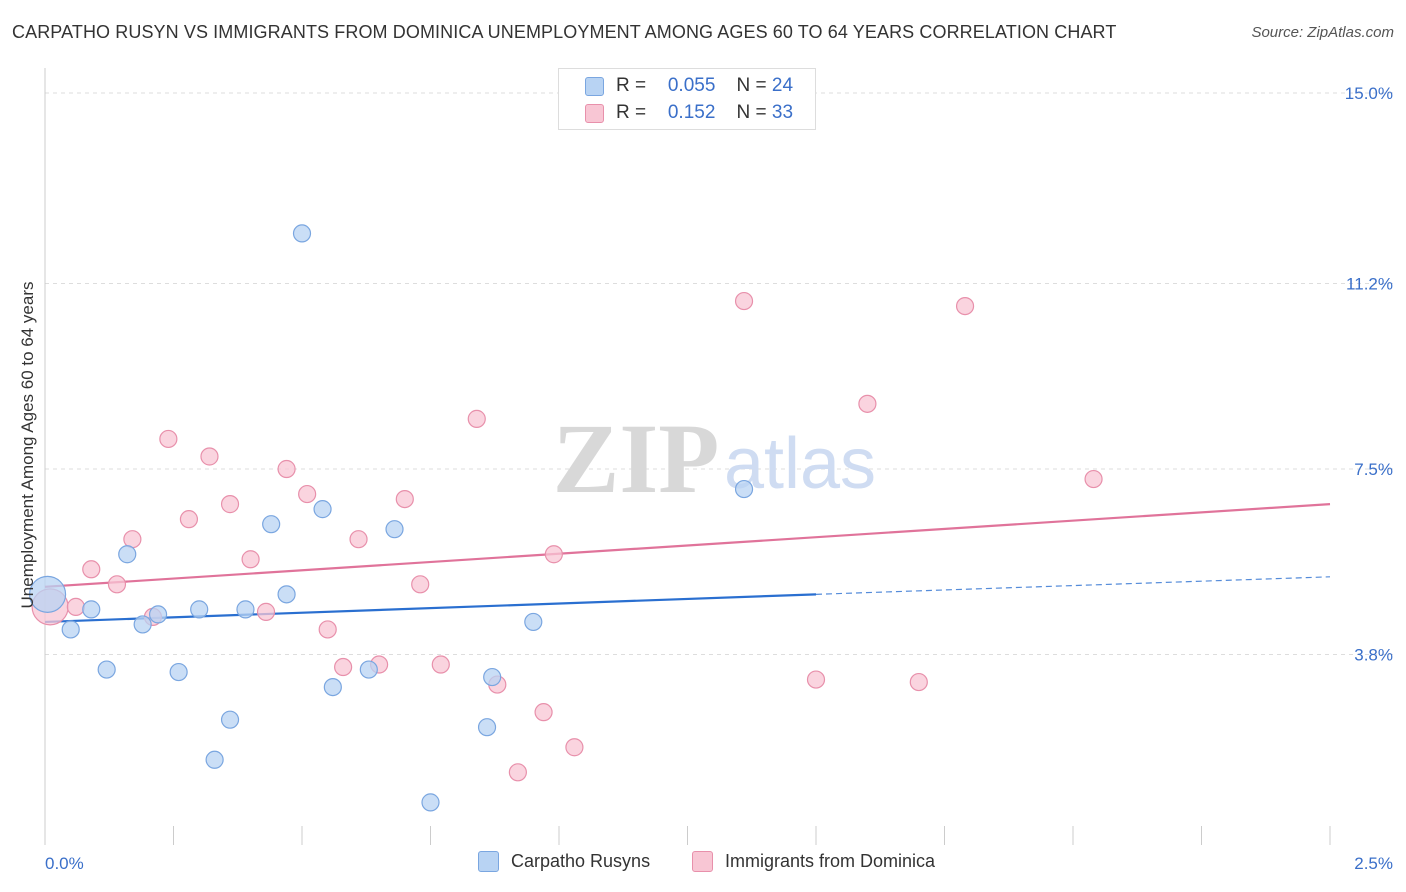 This screenshot has height=892, width=1406. Describe the element at coordinates (27, 445) in the screenshot. I see `y-axis-label: Unemployment Among Ages 60 to 64 years` at that location.